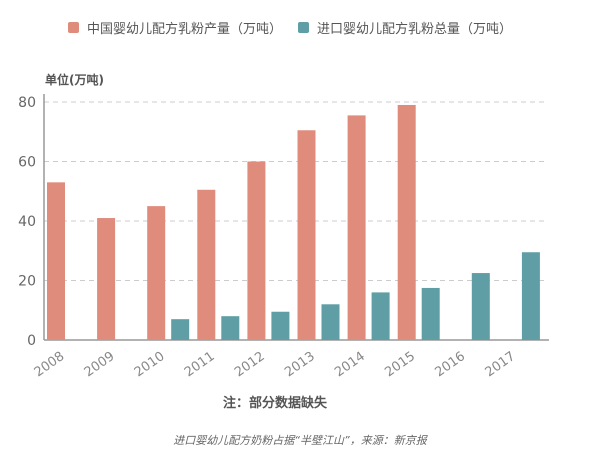 This screenshot has width=600, height=452. What do you see at coordinates (100, 364) in the screenshot?
I see `x-tick-label: 2009` at bounding box center [100, 364].